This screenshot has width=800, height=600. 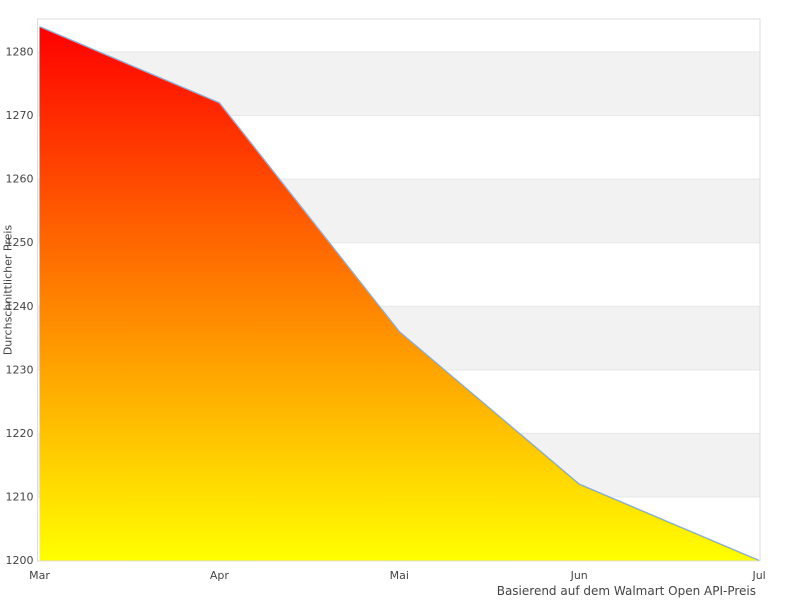 I want to click on chart-caption: Basierend auf dem Walmart Open API-Preis, so click(x=626, y=591).